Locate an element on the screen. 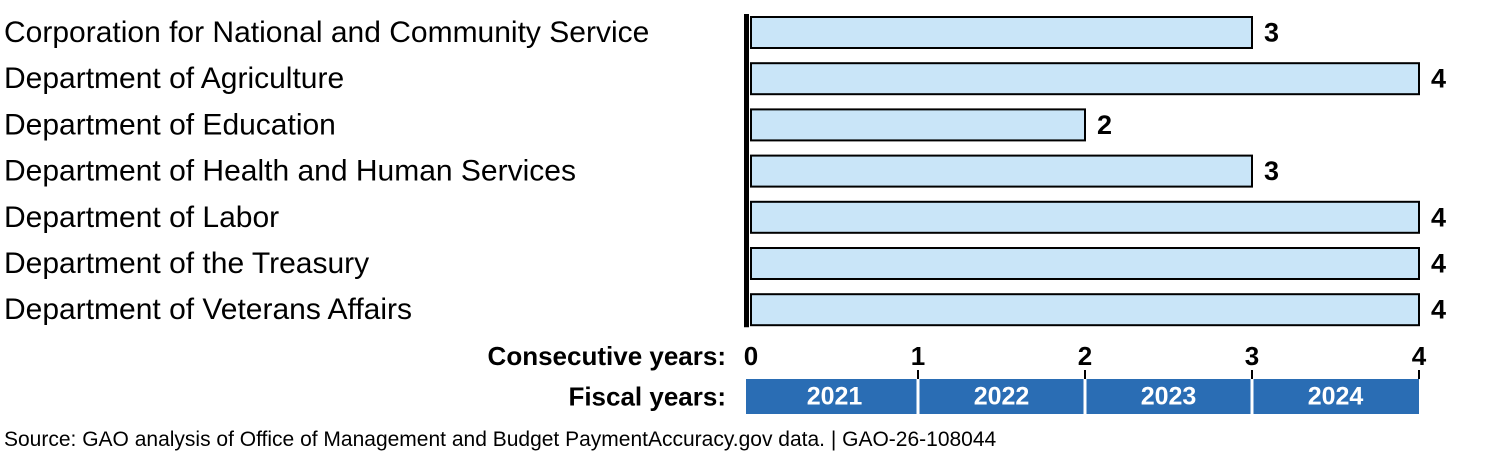 This screenshot has height=459, width=1501. x-tick-label: 2 is located at coordinates (1085, 356).